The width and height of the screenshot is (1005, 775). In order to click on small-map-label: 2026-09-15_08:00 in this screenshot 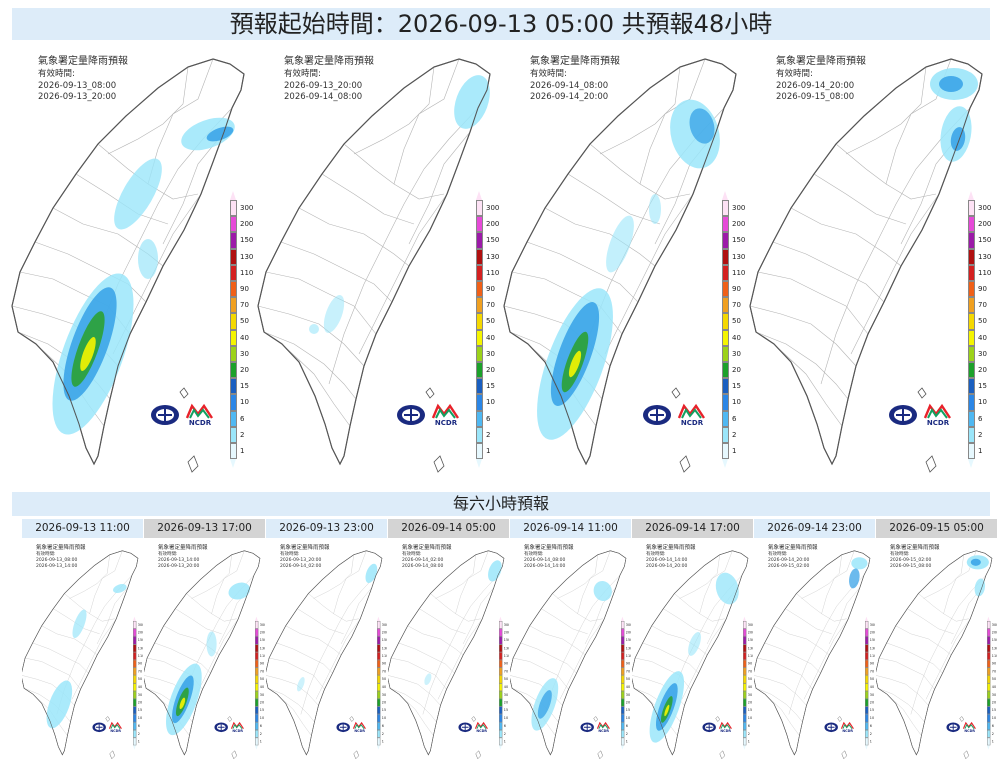, I will do `click(911, 566)`.